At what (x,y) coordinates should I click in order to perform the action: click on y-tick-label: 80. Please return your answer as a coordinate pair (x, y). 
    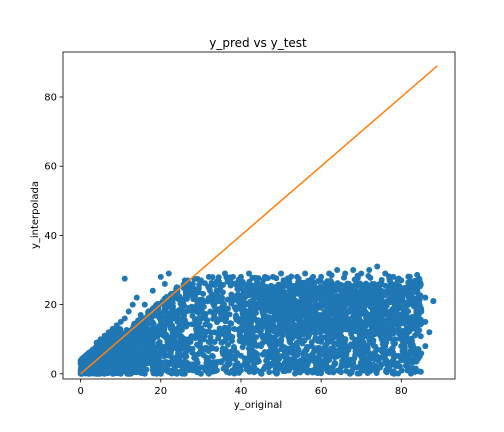
    Looking at the image, I should click on (50, 97).